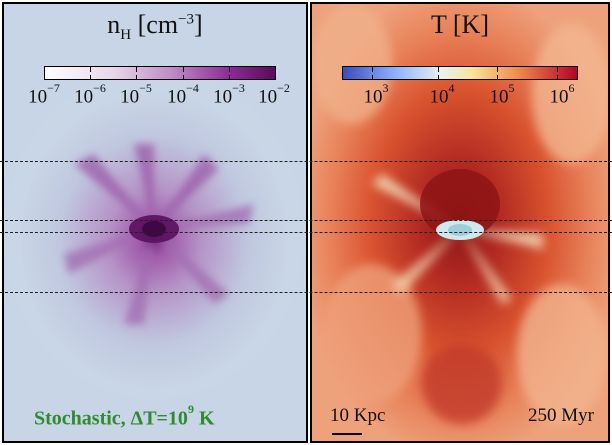  I want to click on density-tick: 10⁻⁶, so click(90, 94).